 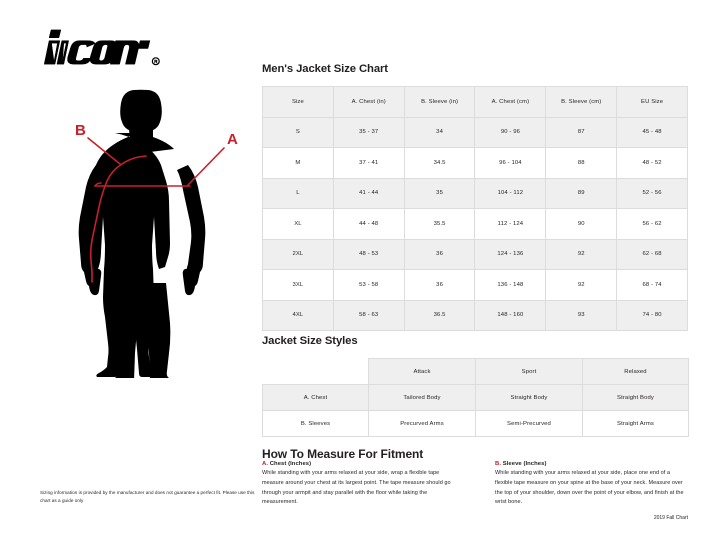 I want to click on col-header-sport: Sport, so click(x=529, y=371).